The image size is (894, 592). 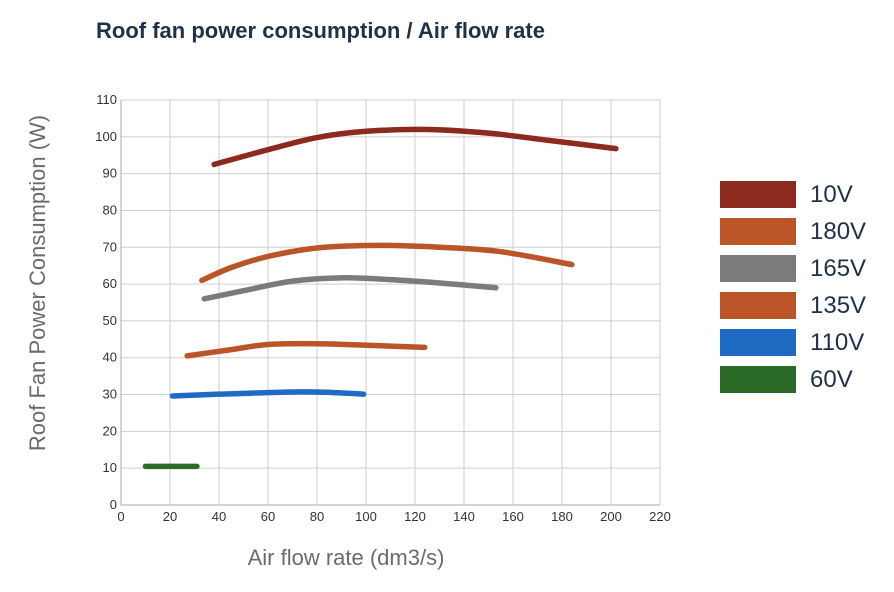 I want to click on y-tick-label: 100, so click(x=106, y=136).